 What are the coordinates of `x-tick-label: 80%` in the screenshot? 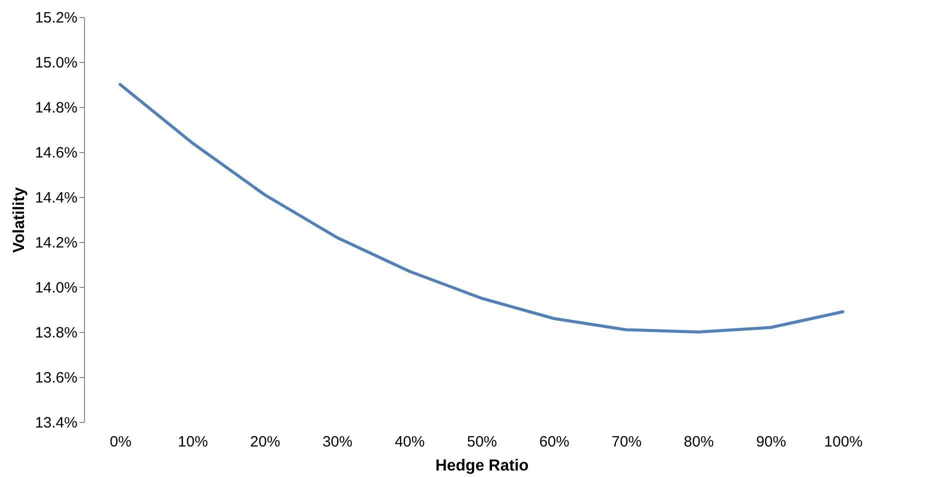 It's located at (699, 442).